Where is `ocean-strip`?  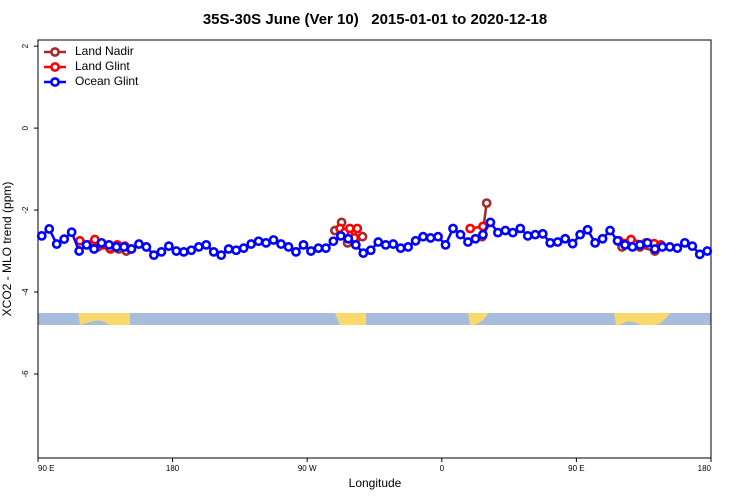
ocean-strip is located at coordinates (374, 319).